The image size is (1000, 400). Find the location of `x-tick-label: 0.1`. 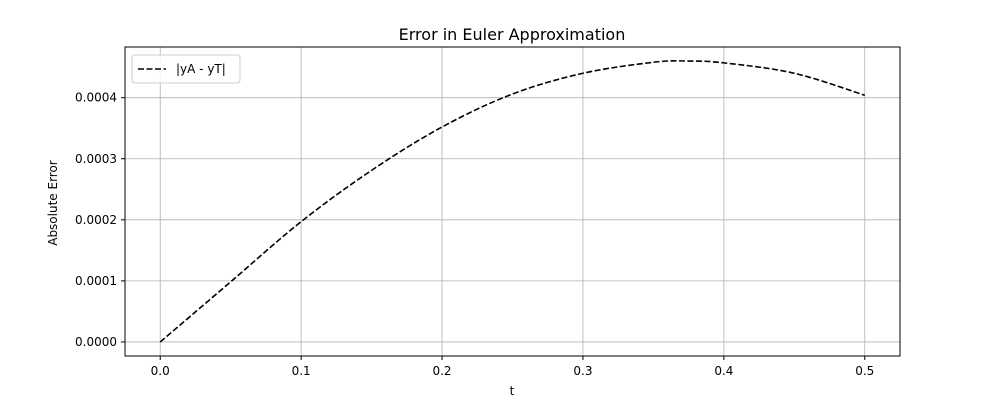

x-tick-label: 0.1 is located at coordinates (301, 371).